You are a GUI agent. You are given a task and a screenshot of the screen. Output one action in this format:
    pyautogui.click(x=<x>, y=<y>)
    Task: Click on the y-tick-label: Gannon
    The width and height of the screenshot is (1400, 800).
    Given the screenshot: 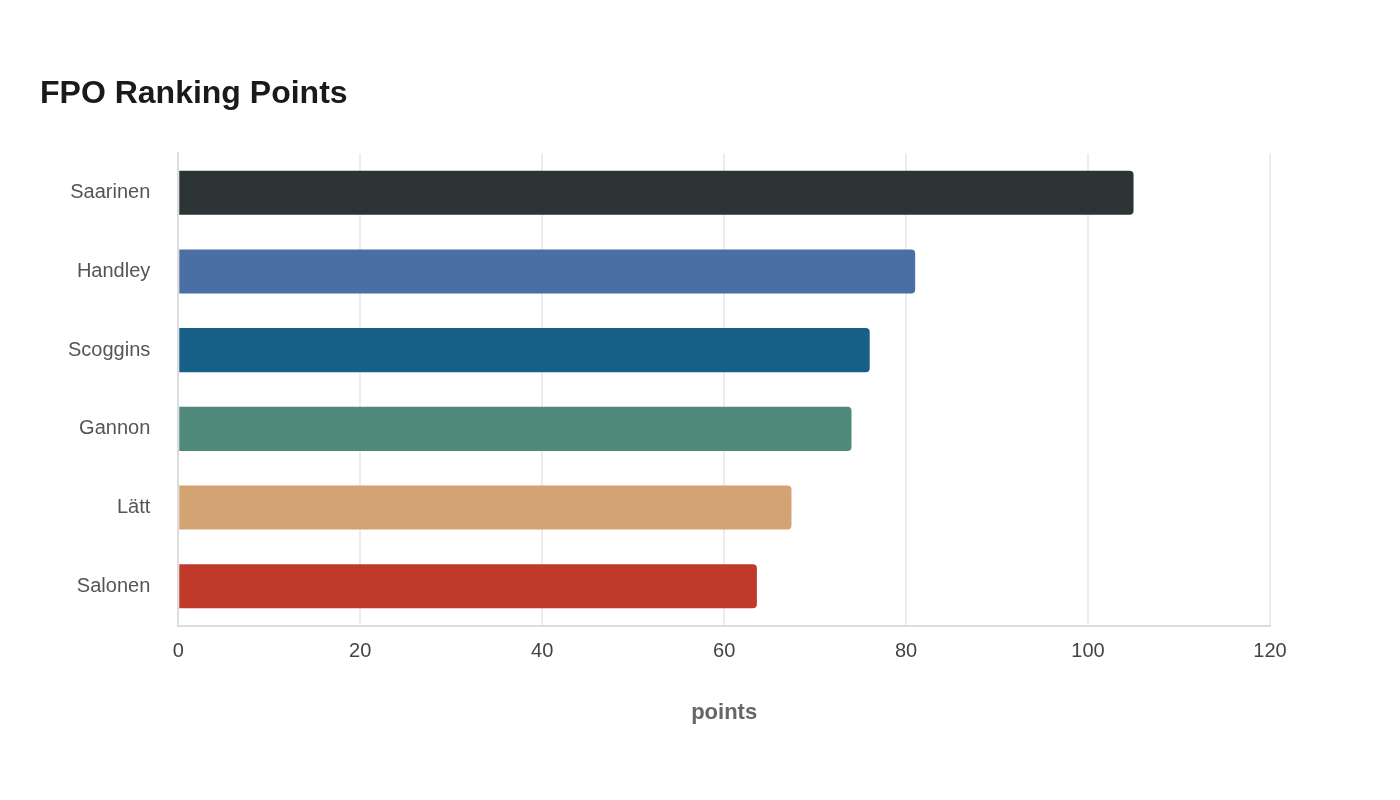 What is the action you would take?
    pyautogui.click(x=115, y=427)
    